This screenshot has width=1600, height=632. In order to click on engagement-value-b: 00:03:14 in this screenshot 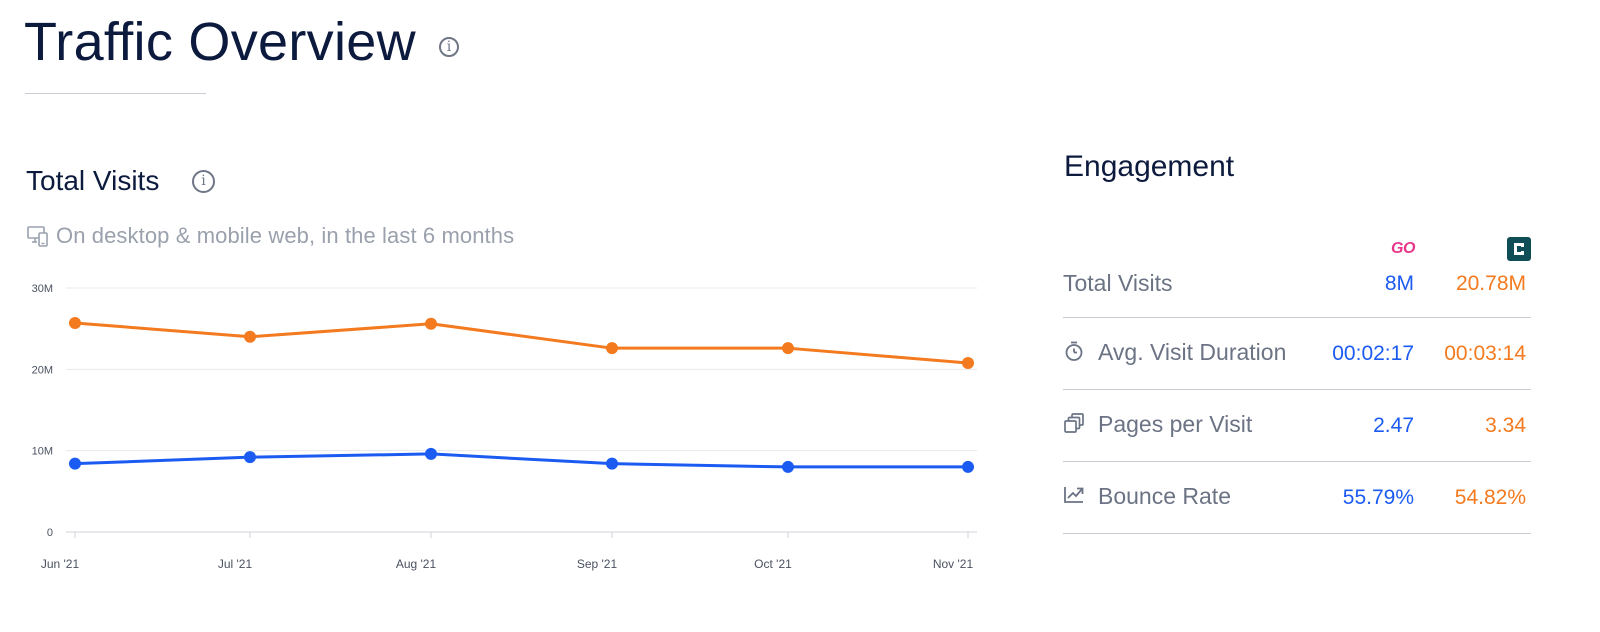, I will do `click(1485, 353)`.